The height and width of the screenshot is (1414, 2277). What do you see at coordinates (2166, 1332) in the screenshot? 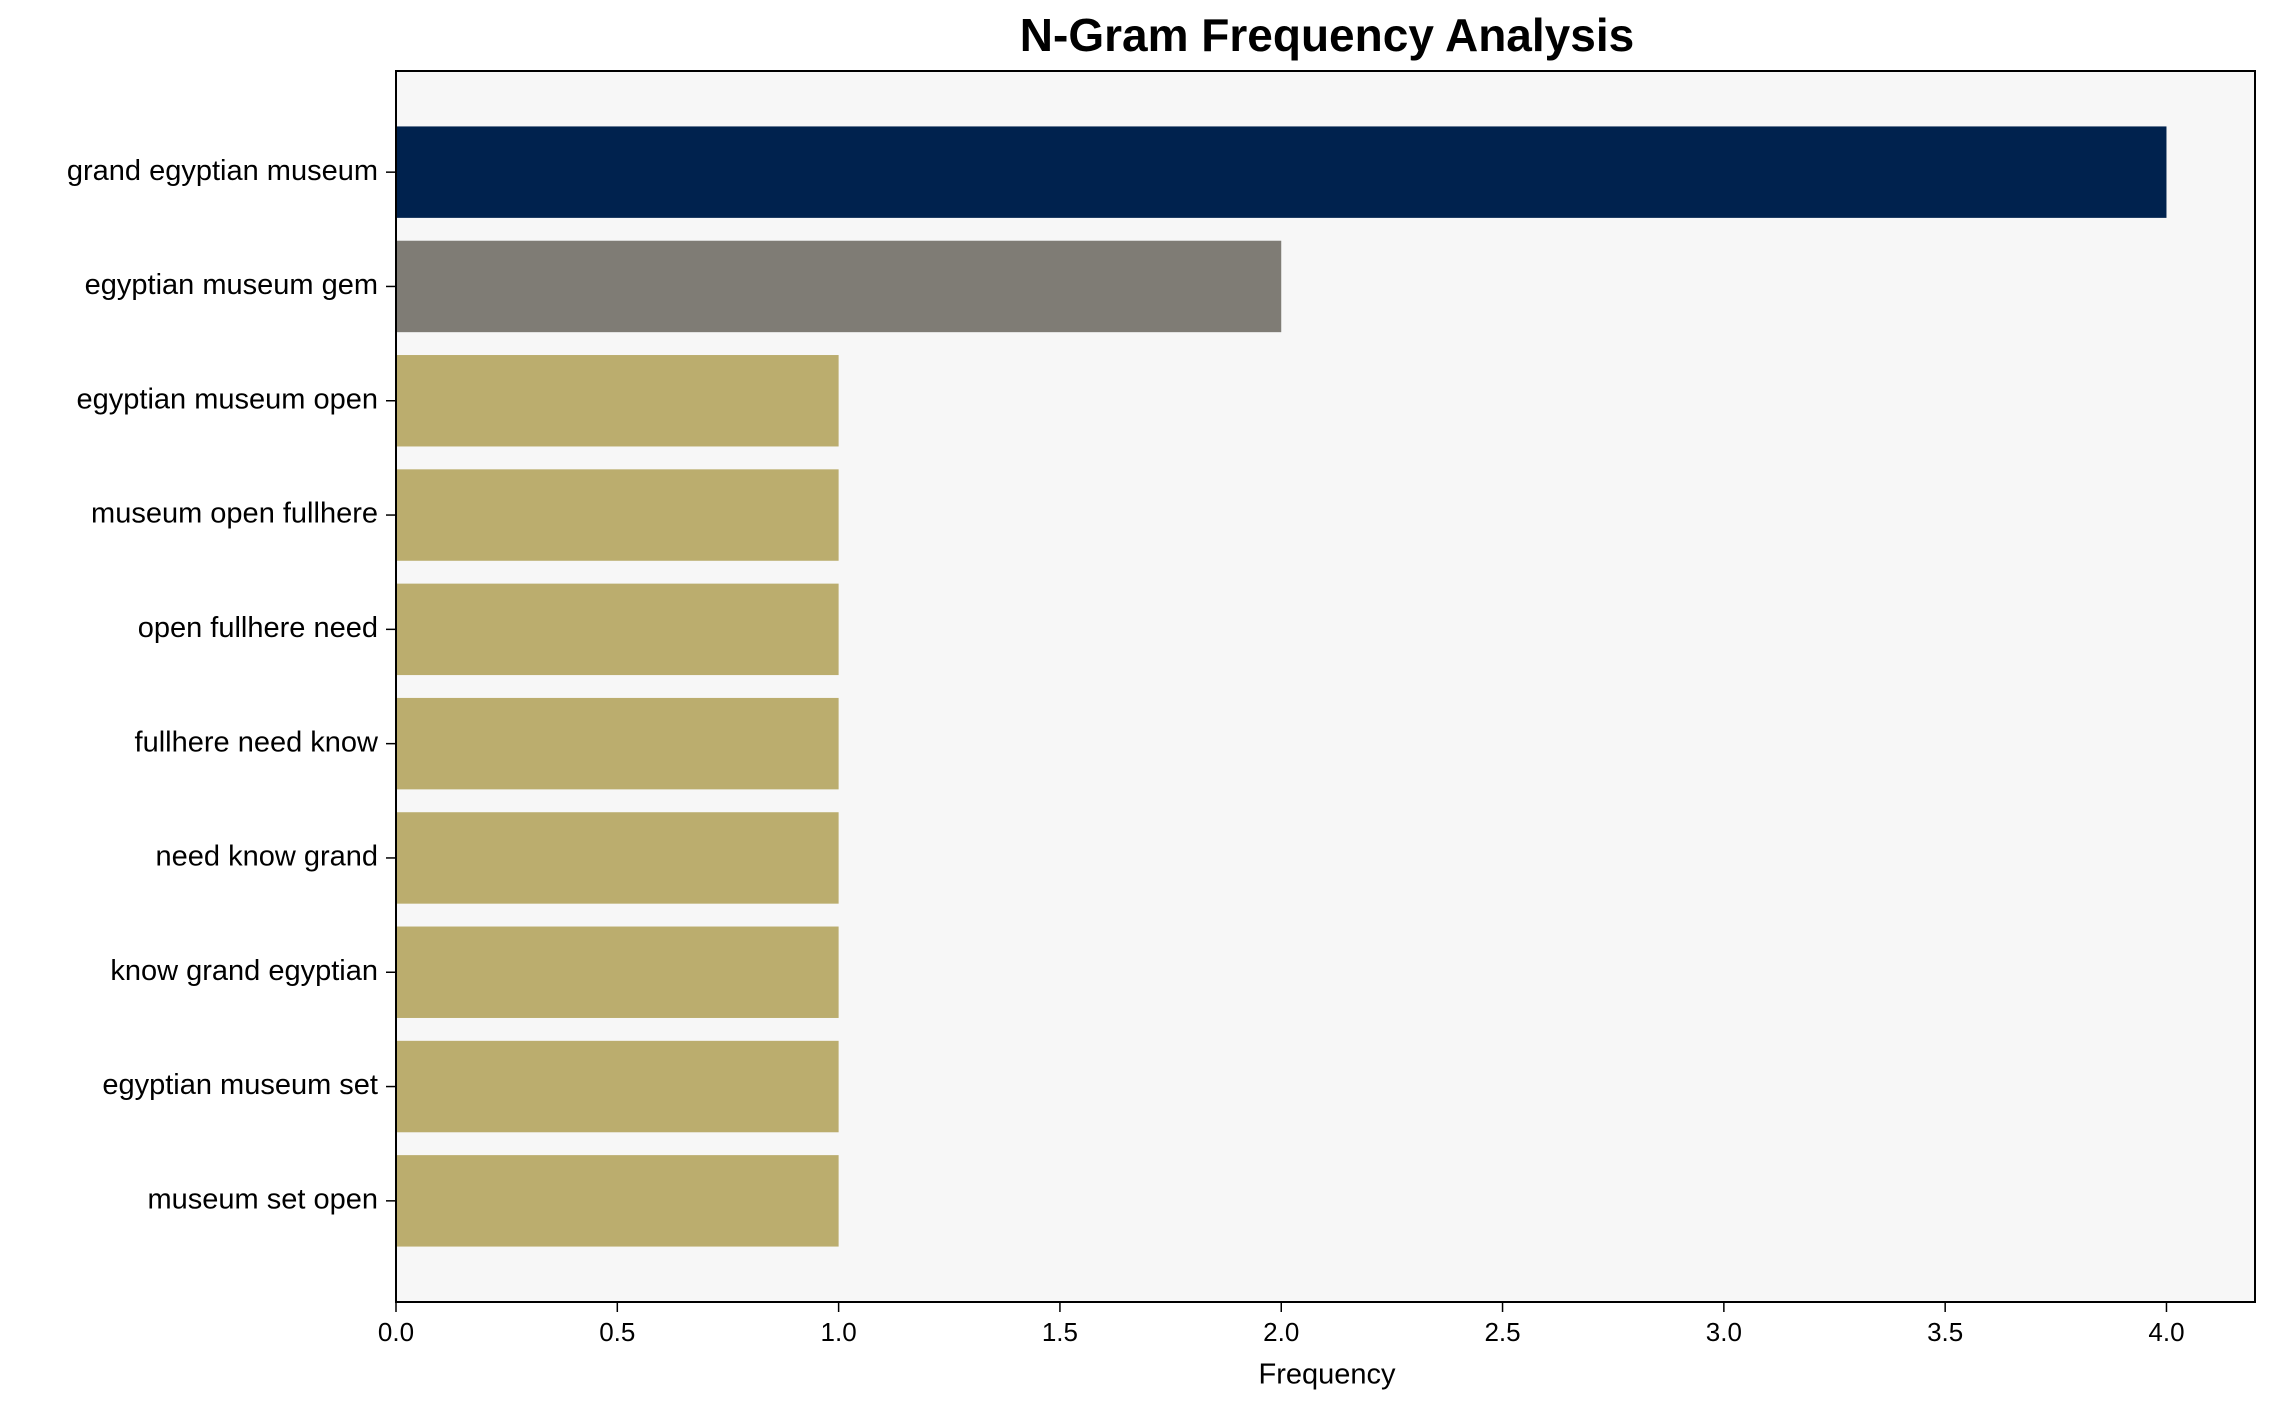
I see `x-tick-label: 4.0` at bounding box center [2166, 1332].